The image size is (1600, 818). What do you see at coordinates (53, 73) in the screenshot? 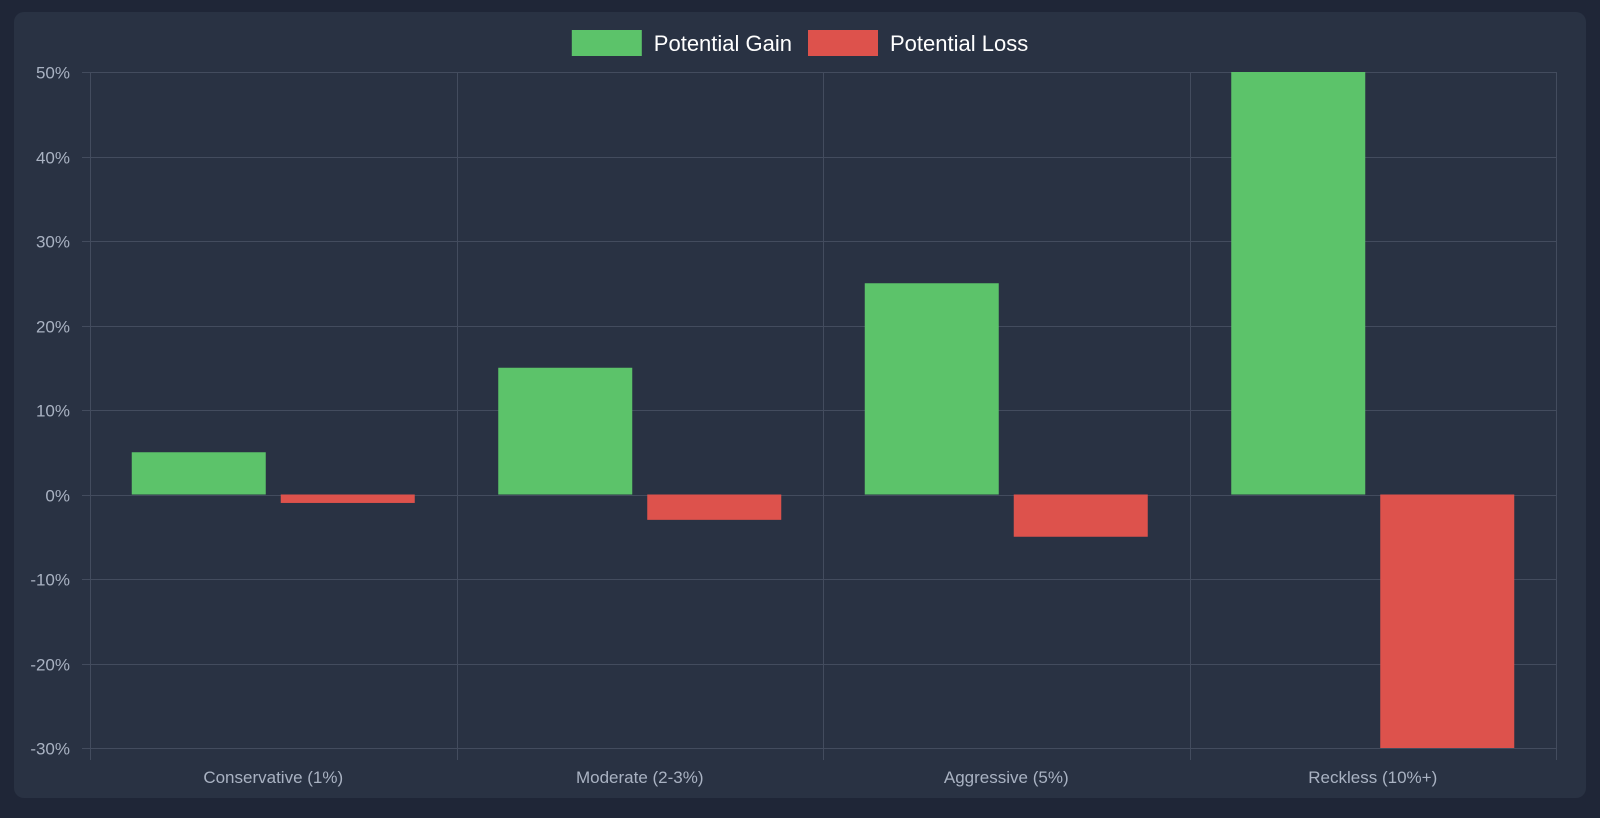
I see `y-tick-label: 50%` at bounding box center [53, 73].